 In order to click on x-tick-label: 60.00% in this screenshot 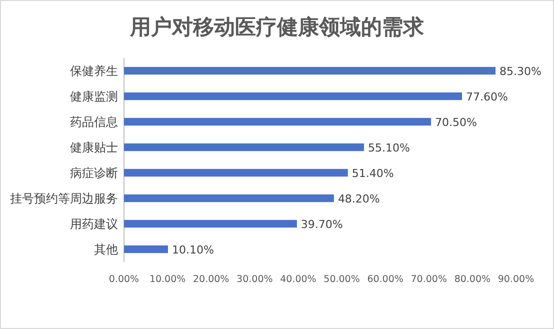, I will do `click(385, 279)`.